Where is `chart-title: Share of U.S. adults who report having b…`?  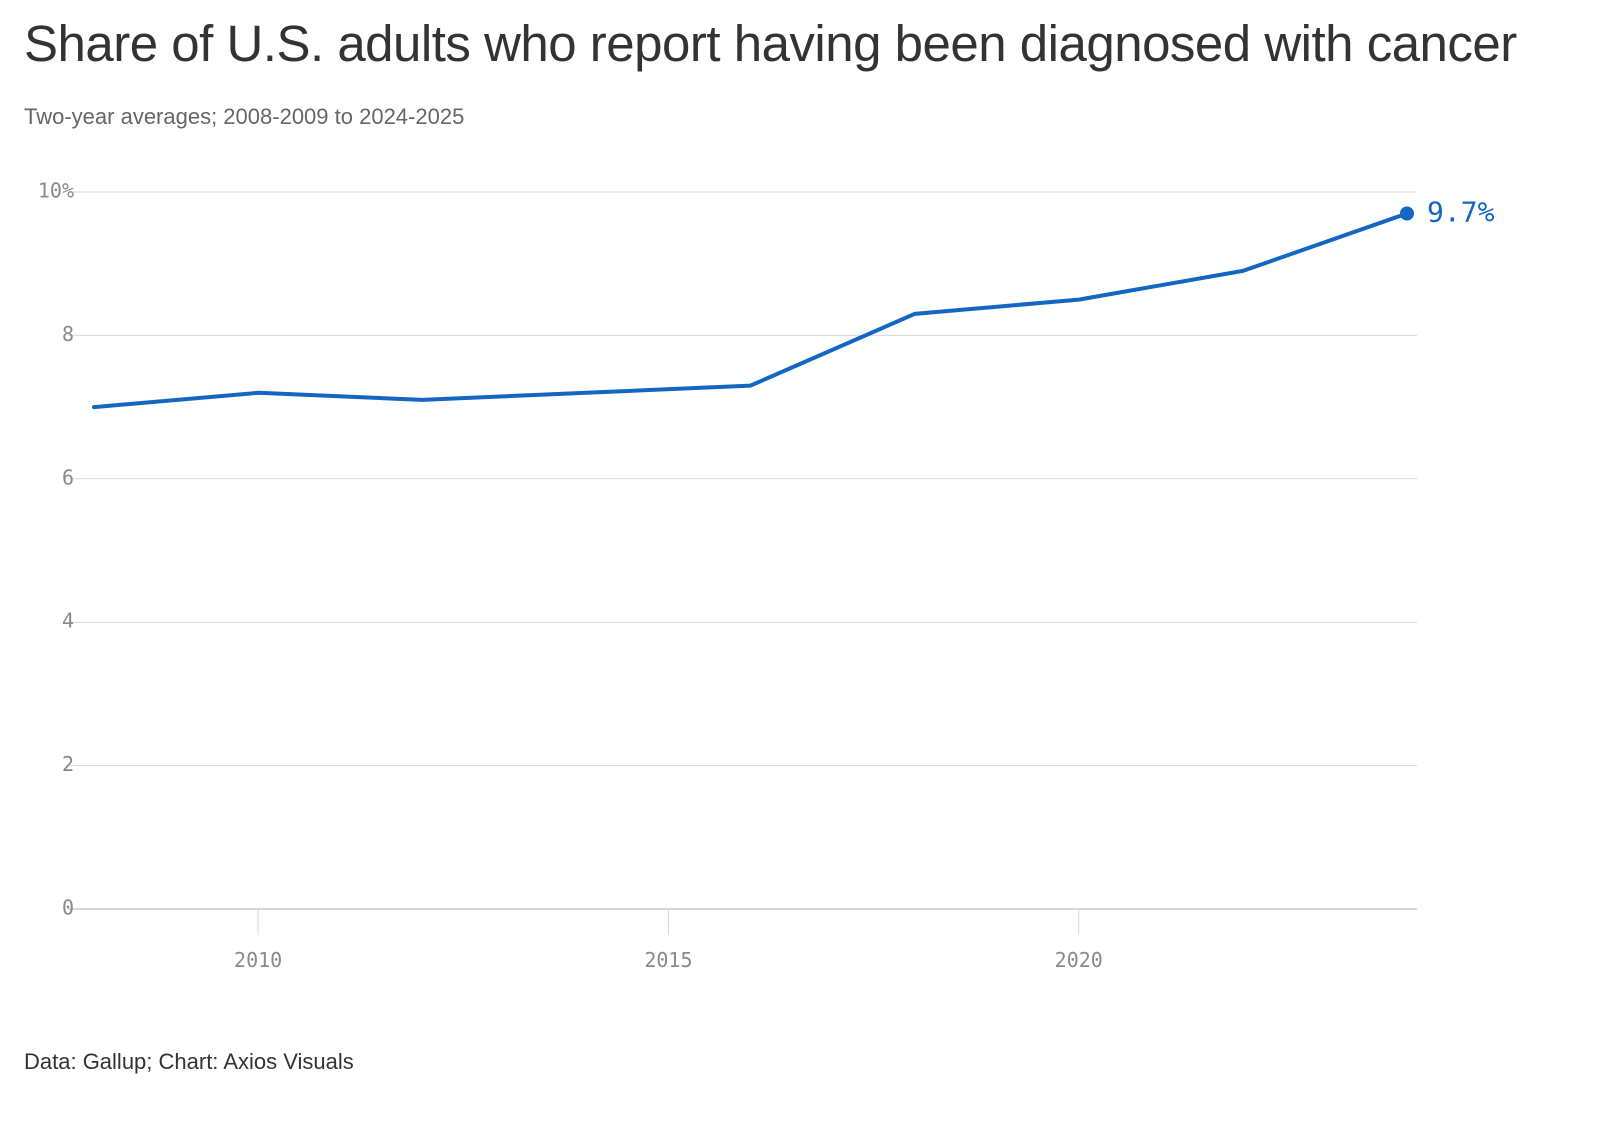
chart-title: Share of U.S. adults who report having b… is located at coordinates (770, 43).